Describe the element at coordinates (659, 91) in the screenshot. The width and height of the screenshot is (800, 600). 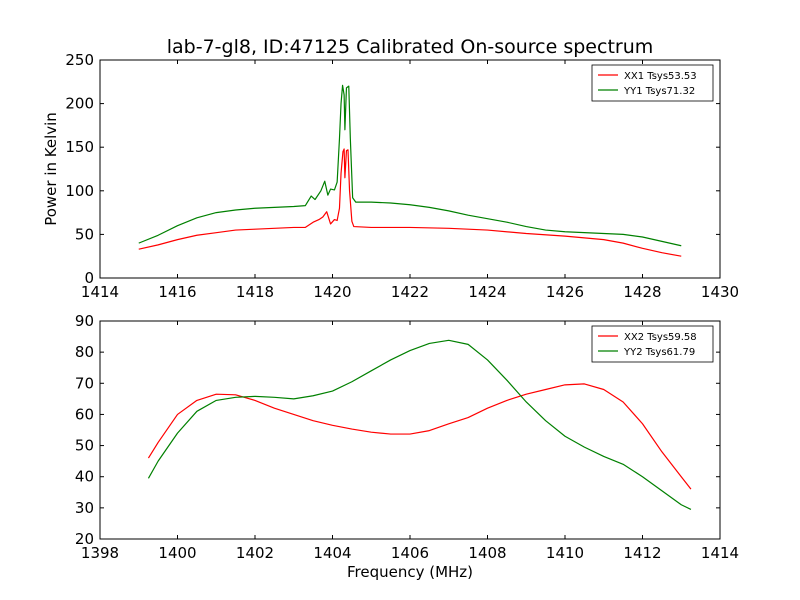
I see `legend-label: YY1 Tsys71.32` at that location.